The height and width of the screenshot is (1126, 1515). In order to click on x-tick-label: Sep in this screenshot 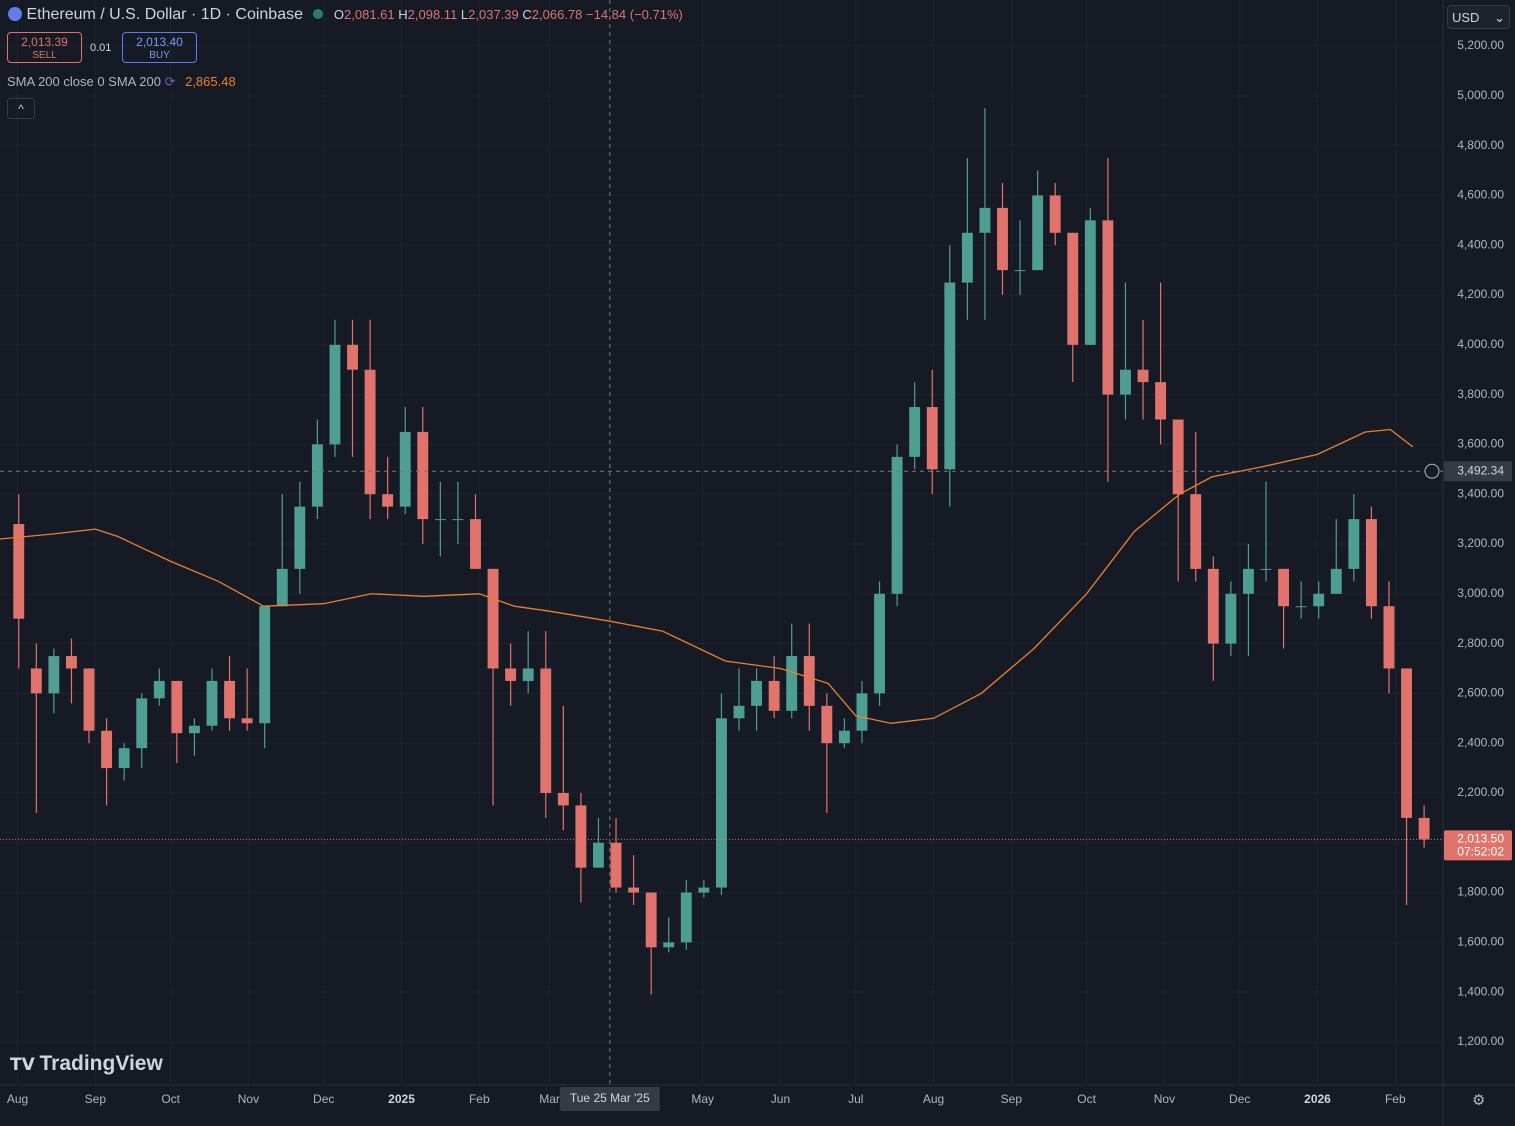, I will do `click(96, 1099)`.